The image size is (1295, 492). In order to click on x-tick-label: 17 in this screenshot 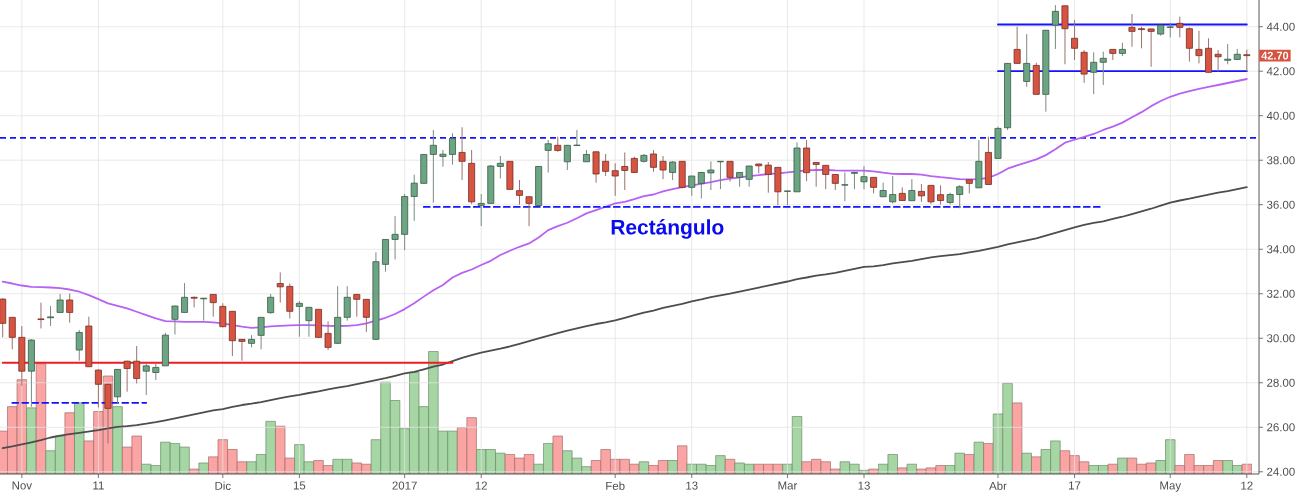, I will do `click(1075, 485)`.